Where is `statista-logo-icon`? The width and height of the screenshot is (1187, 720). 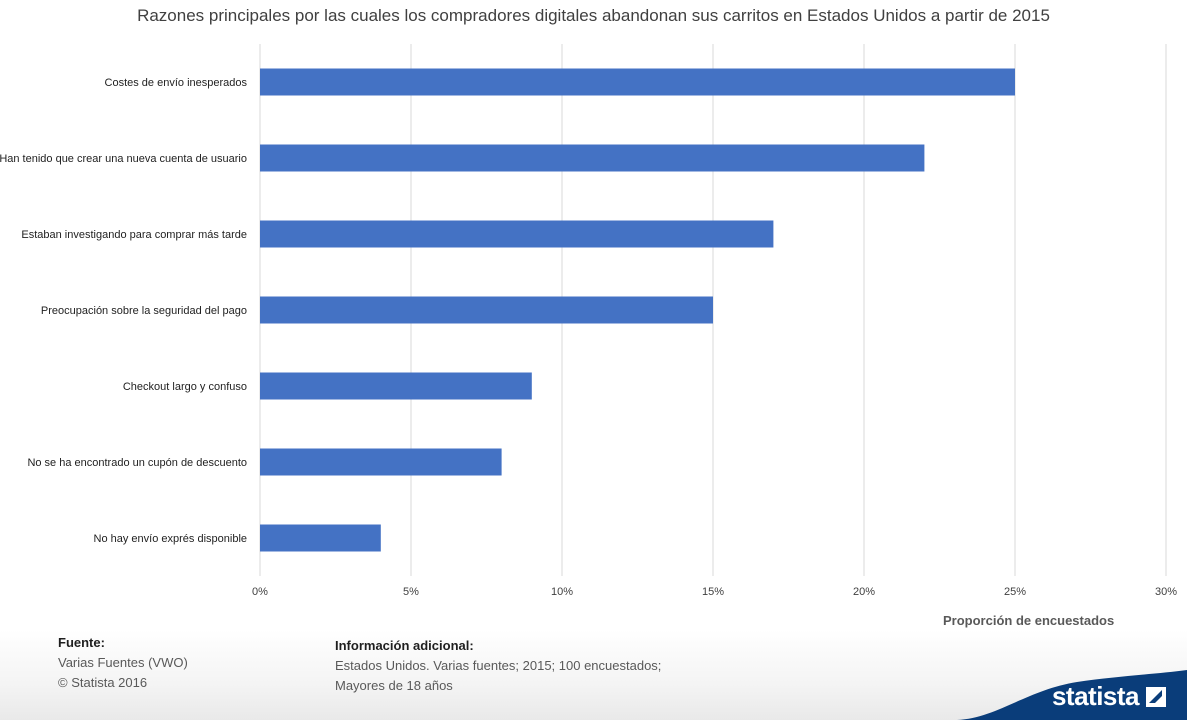 statista-logo-icon is located at coordinates (1156, 696).